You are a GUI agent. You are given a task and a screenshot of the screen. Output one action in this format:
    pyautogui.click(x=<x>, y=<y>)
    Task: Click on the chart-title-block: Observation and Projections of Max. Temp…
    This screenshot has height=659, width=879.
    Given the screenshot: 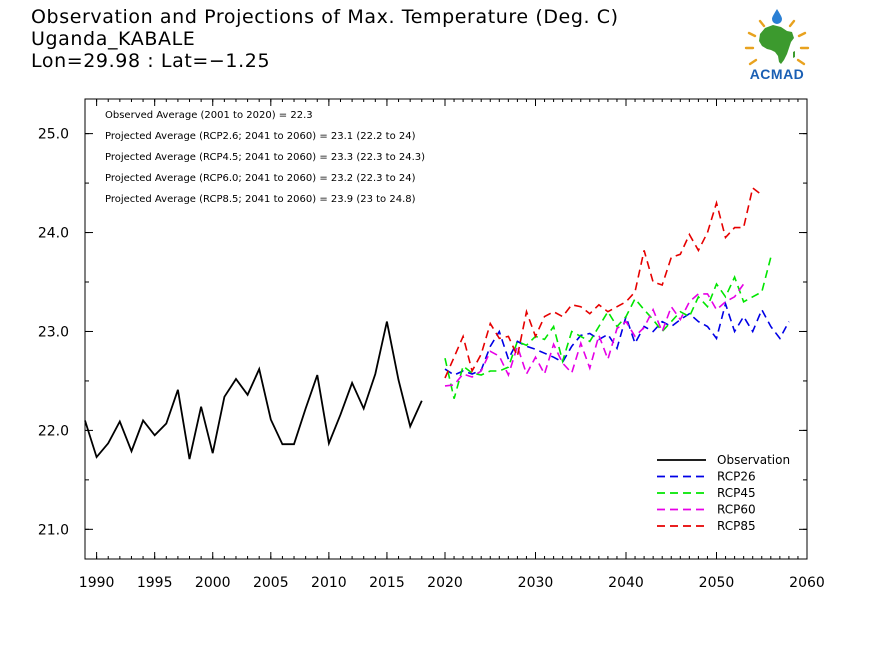 What is the action you would take?
    pyautogui.click(x=325, y=39)
    